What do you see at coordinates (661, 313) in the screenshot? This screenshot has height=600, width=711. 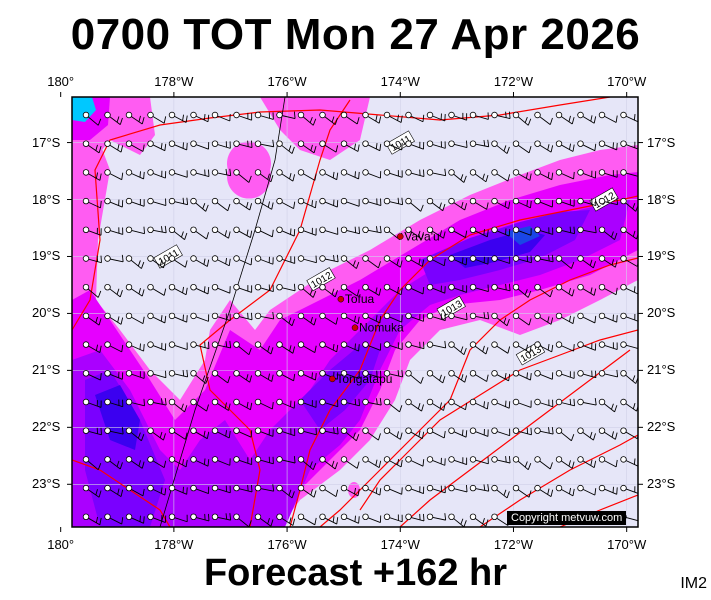 I see `latitude-label: 20°S` at bounding box center [661, 313].